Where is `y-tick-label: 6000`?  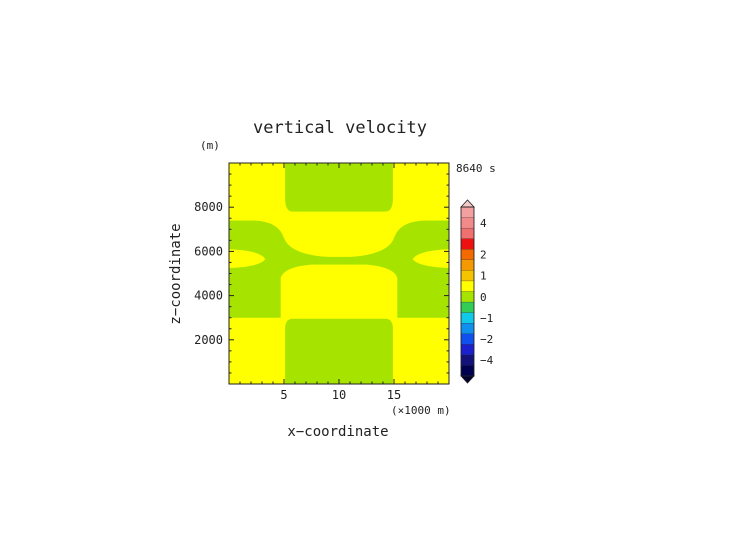 y-tick-label: 6000 is located at coordinates (208, 251).